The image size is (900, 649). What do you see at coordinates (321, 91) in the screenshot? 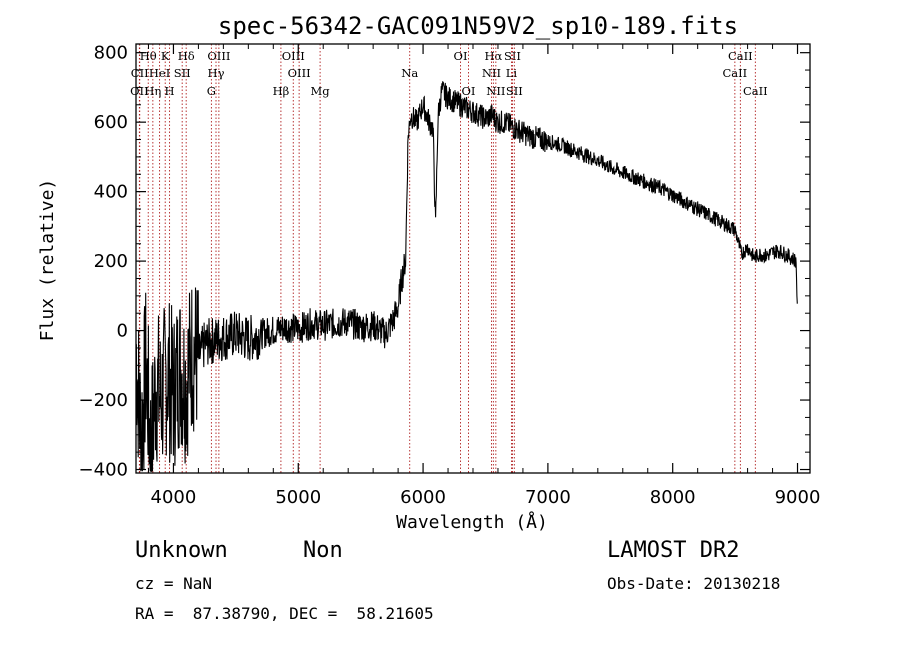
I see `line-label: Mg` at bounding box center [321, 91].